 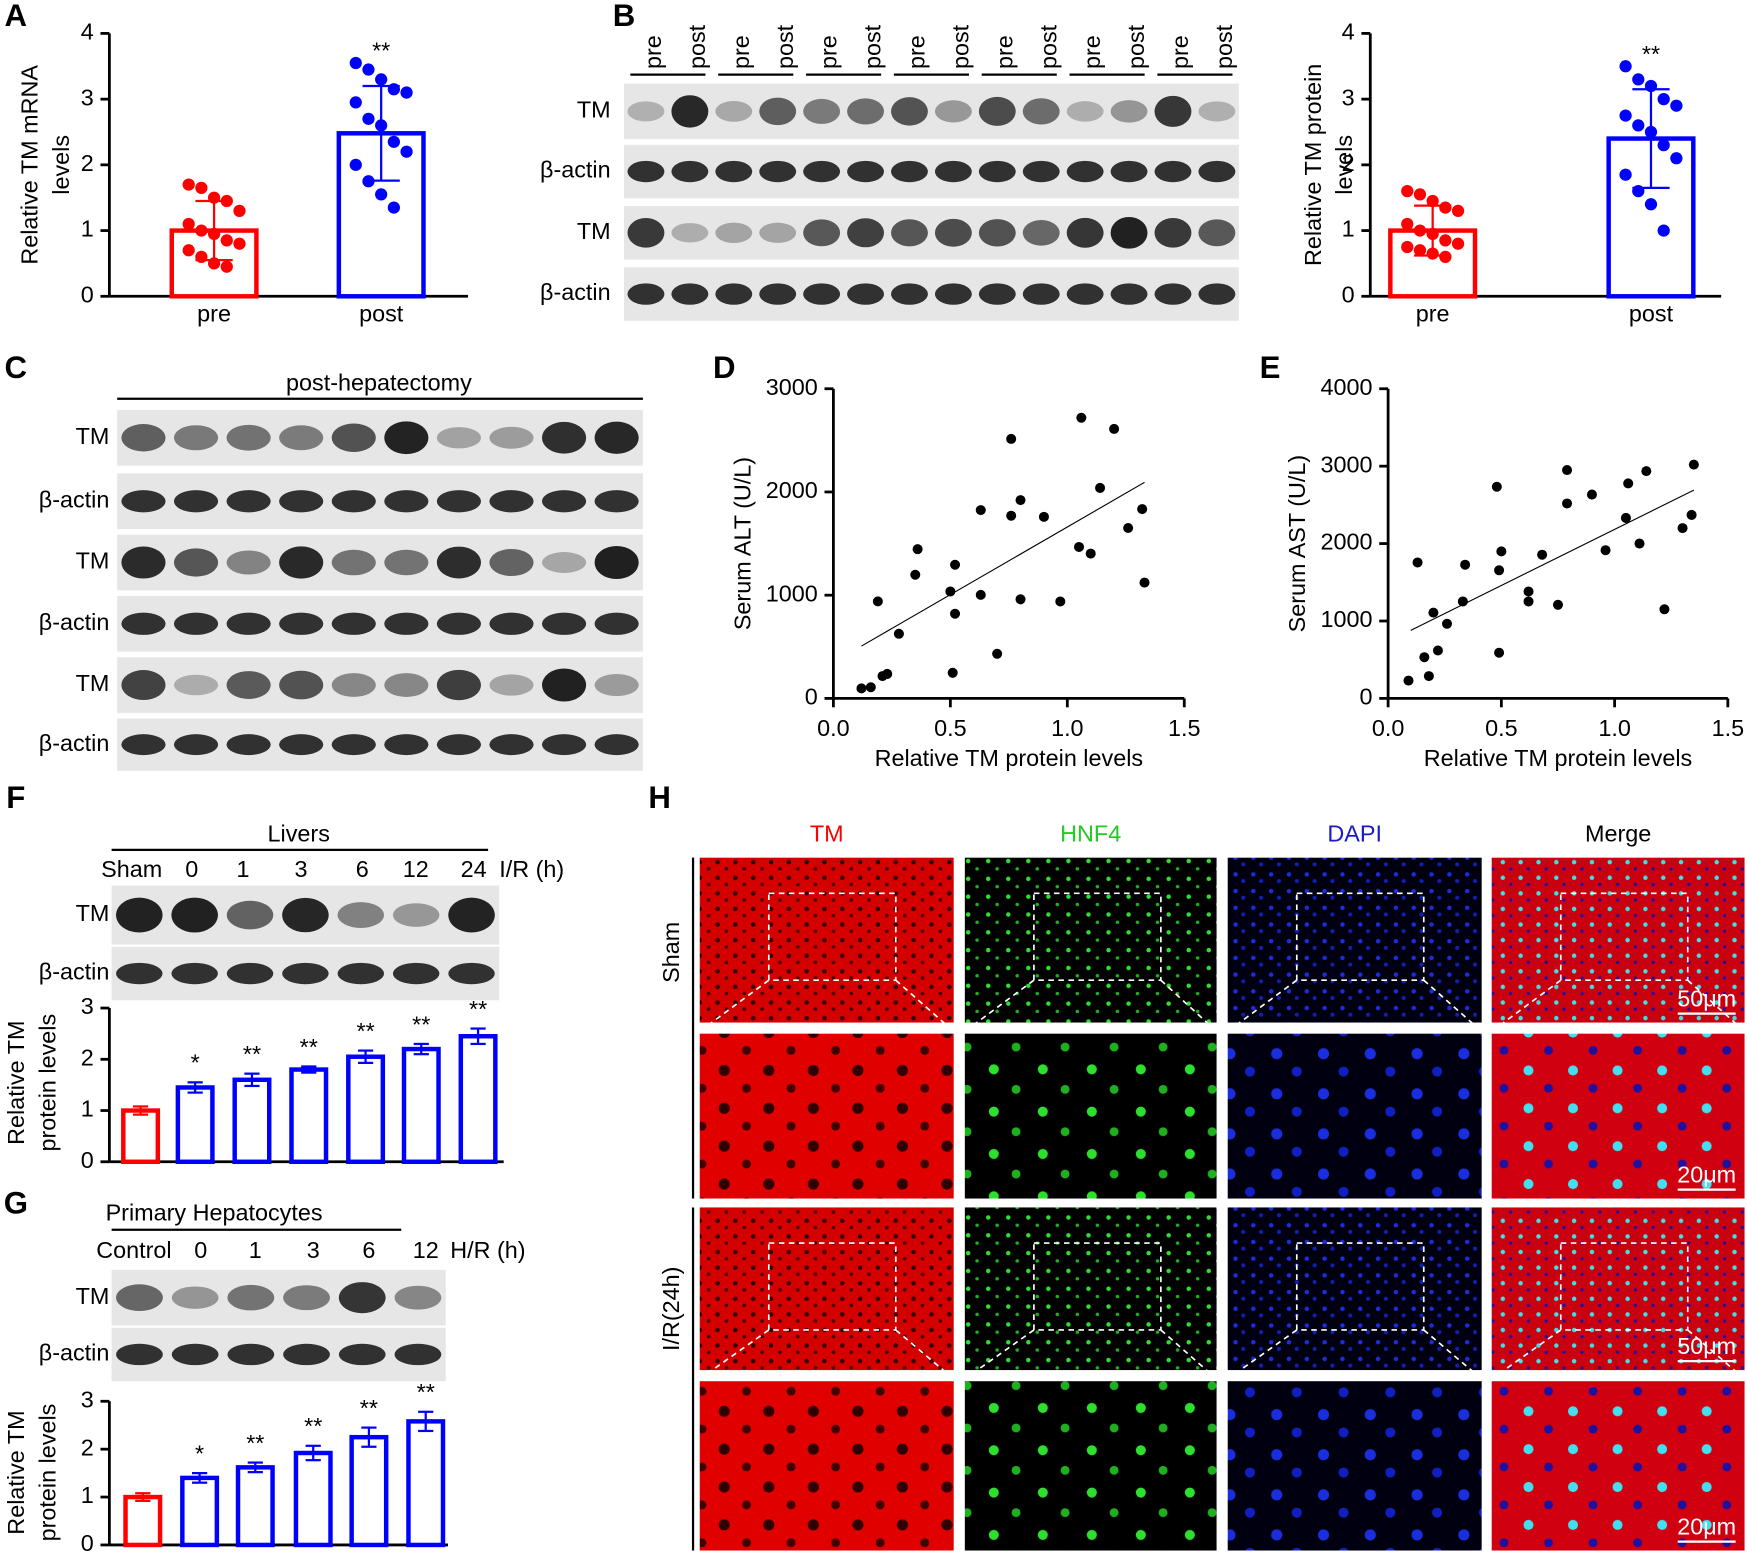 What do you see at coordinates (827, 834) in the screenshot?
I see `column-header: TM` at bounding box center [827, 834].